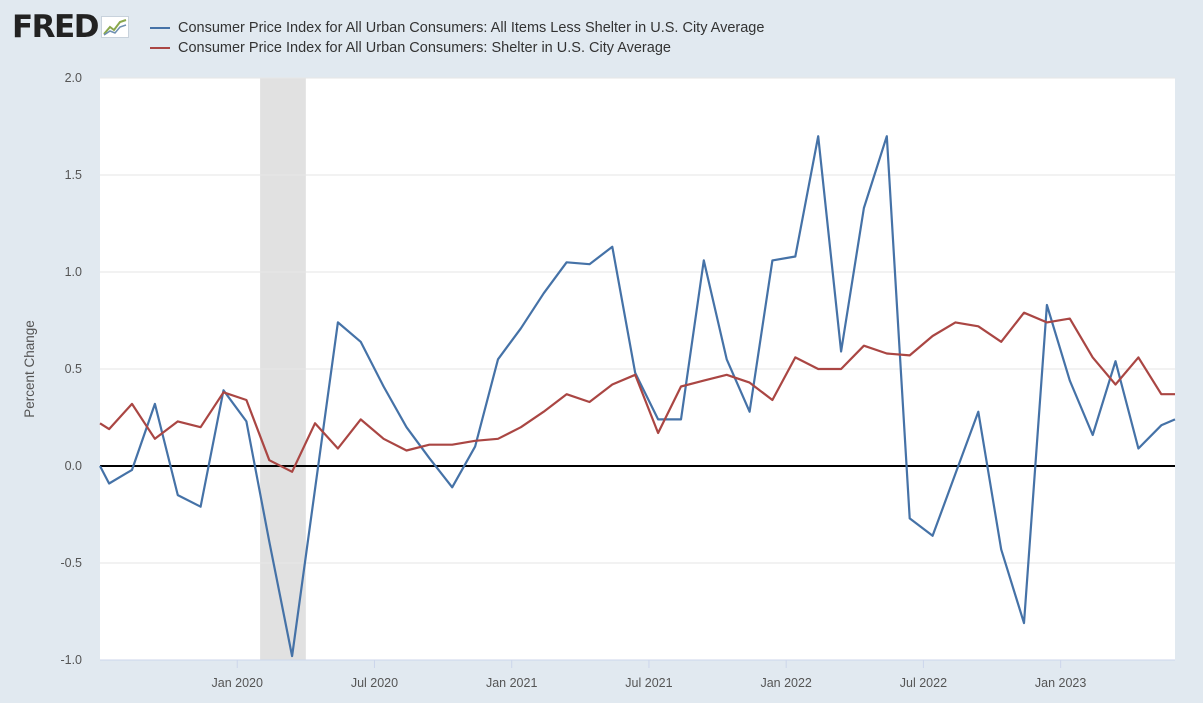 This screenshot has width=1203, height=703. Describe the element at coordinates (73, 369) in the screenshot. I see `y-tick-label: 0.5` at that location.